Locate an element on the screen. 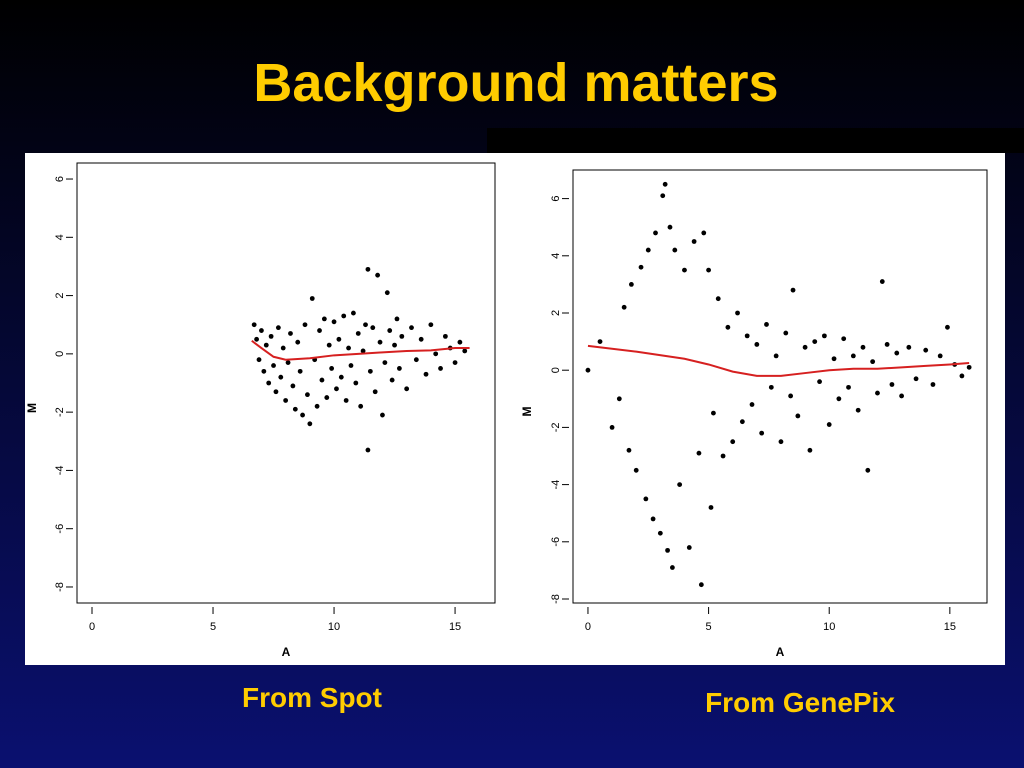 Image resolution: width=1024 pixels, height=768 pixels. caption: From Spot is located at coordinates (312, 697).